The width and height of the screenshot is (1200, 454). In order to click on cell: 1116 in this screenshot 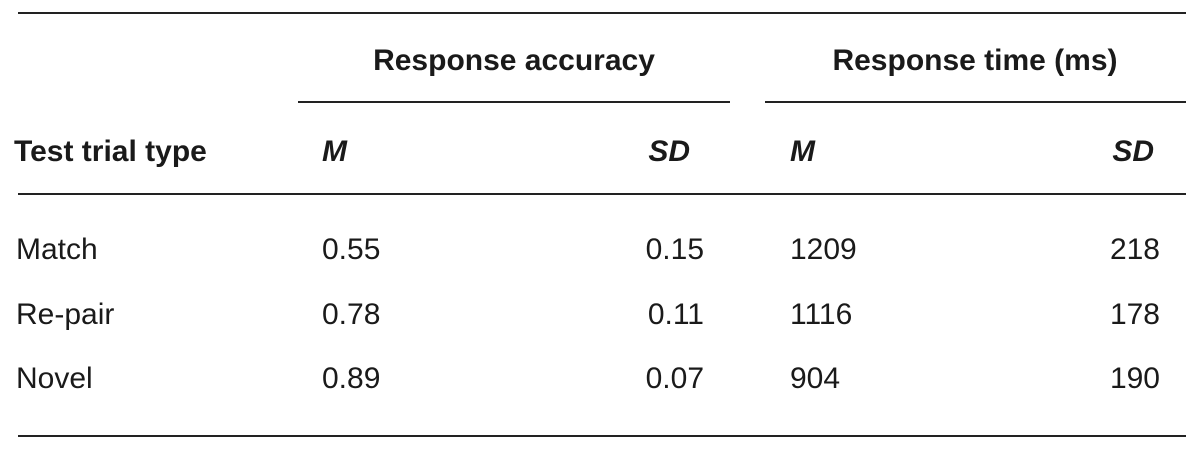, I will do `click(821, 314)`.